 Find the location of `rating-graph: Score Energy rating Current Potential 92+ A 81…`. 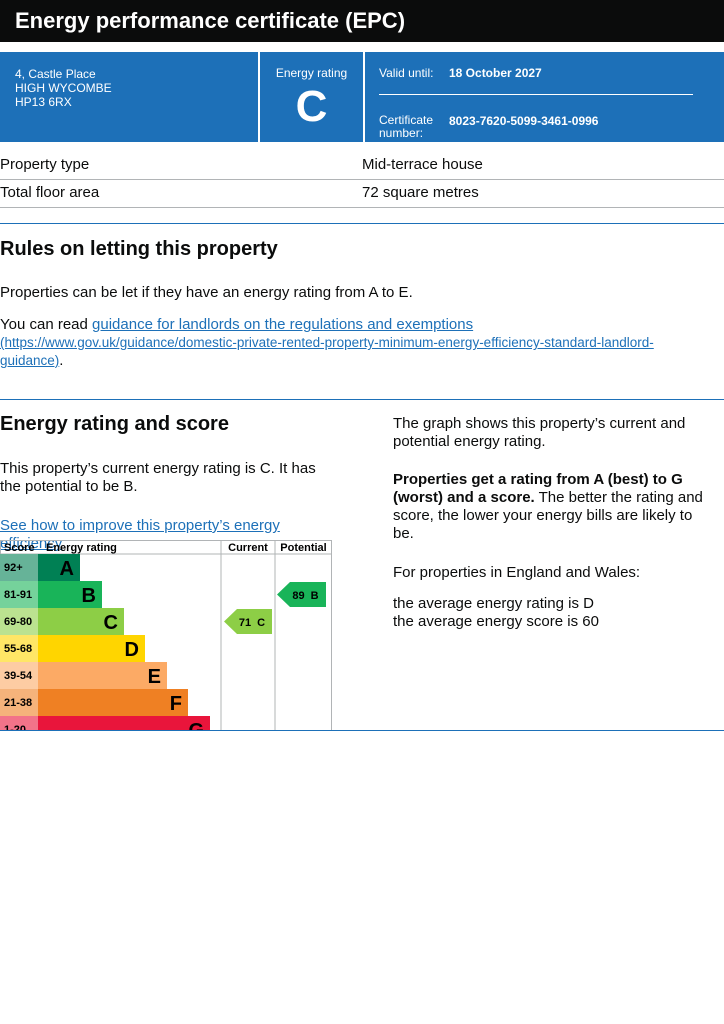

rating-graph: Score Energy rating Current Potential 92+ A 81… is located at coordinates (166, 635).